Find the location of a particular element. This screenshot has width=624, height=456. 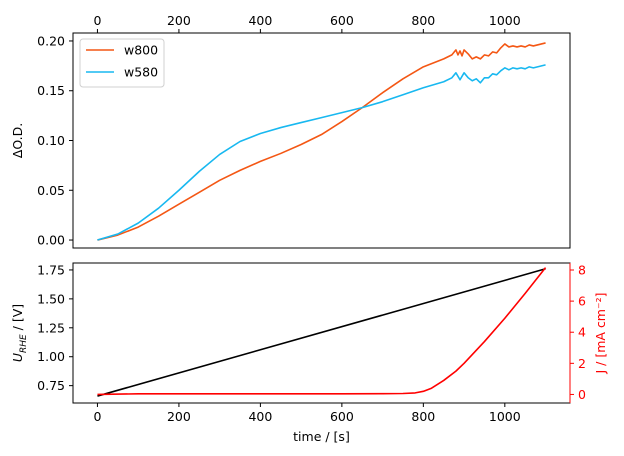

bottom-right-y-tick-label: 4 is located at coordinates (582, 332).